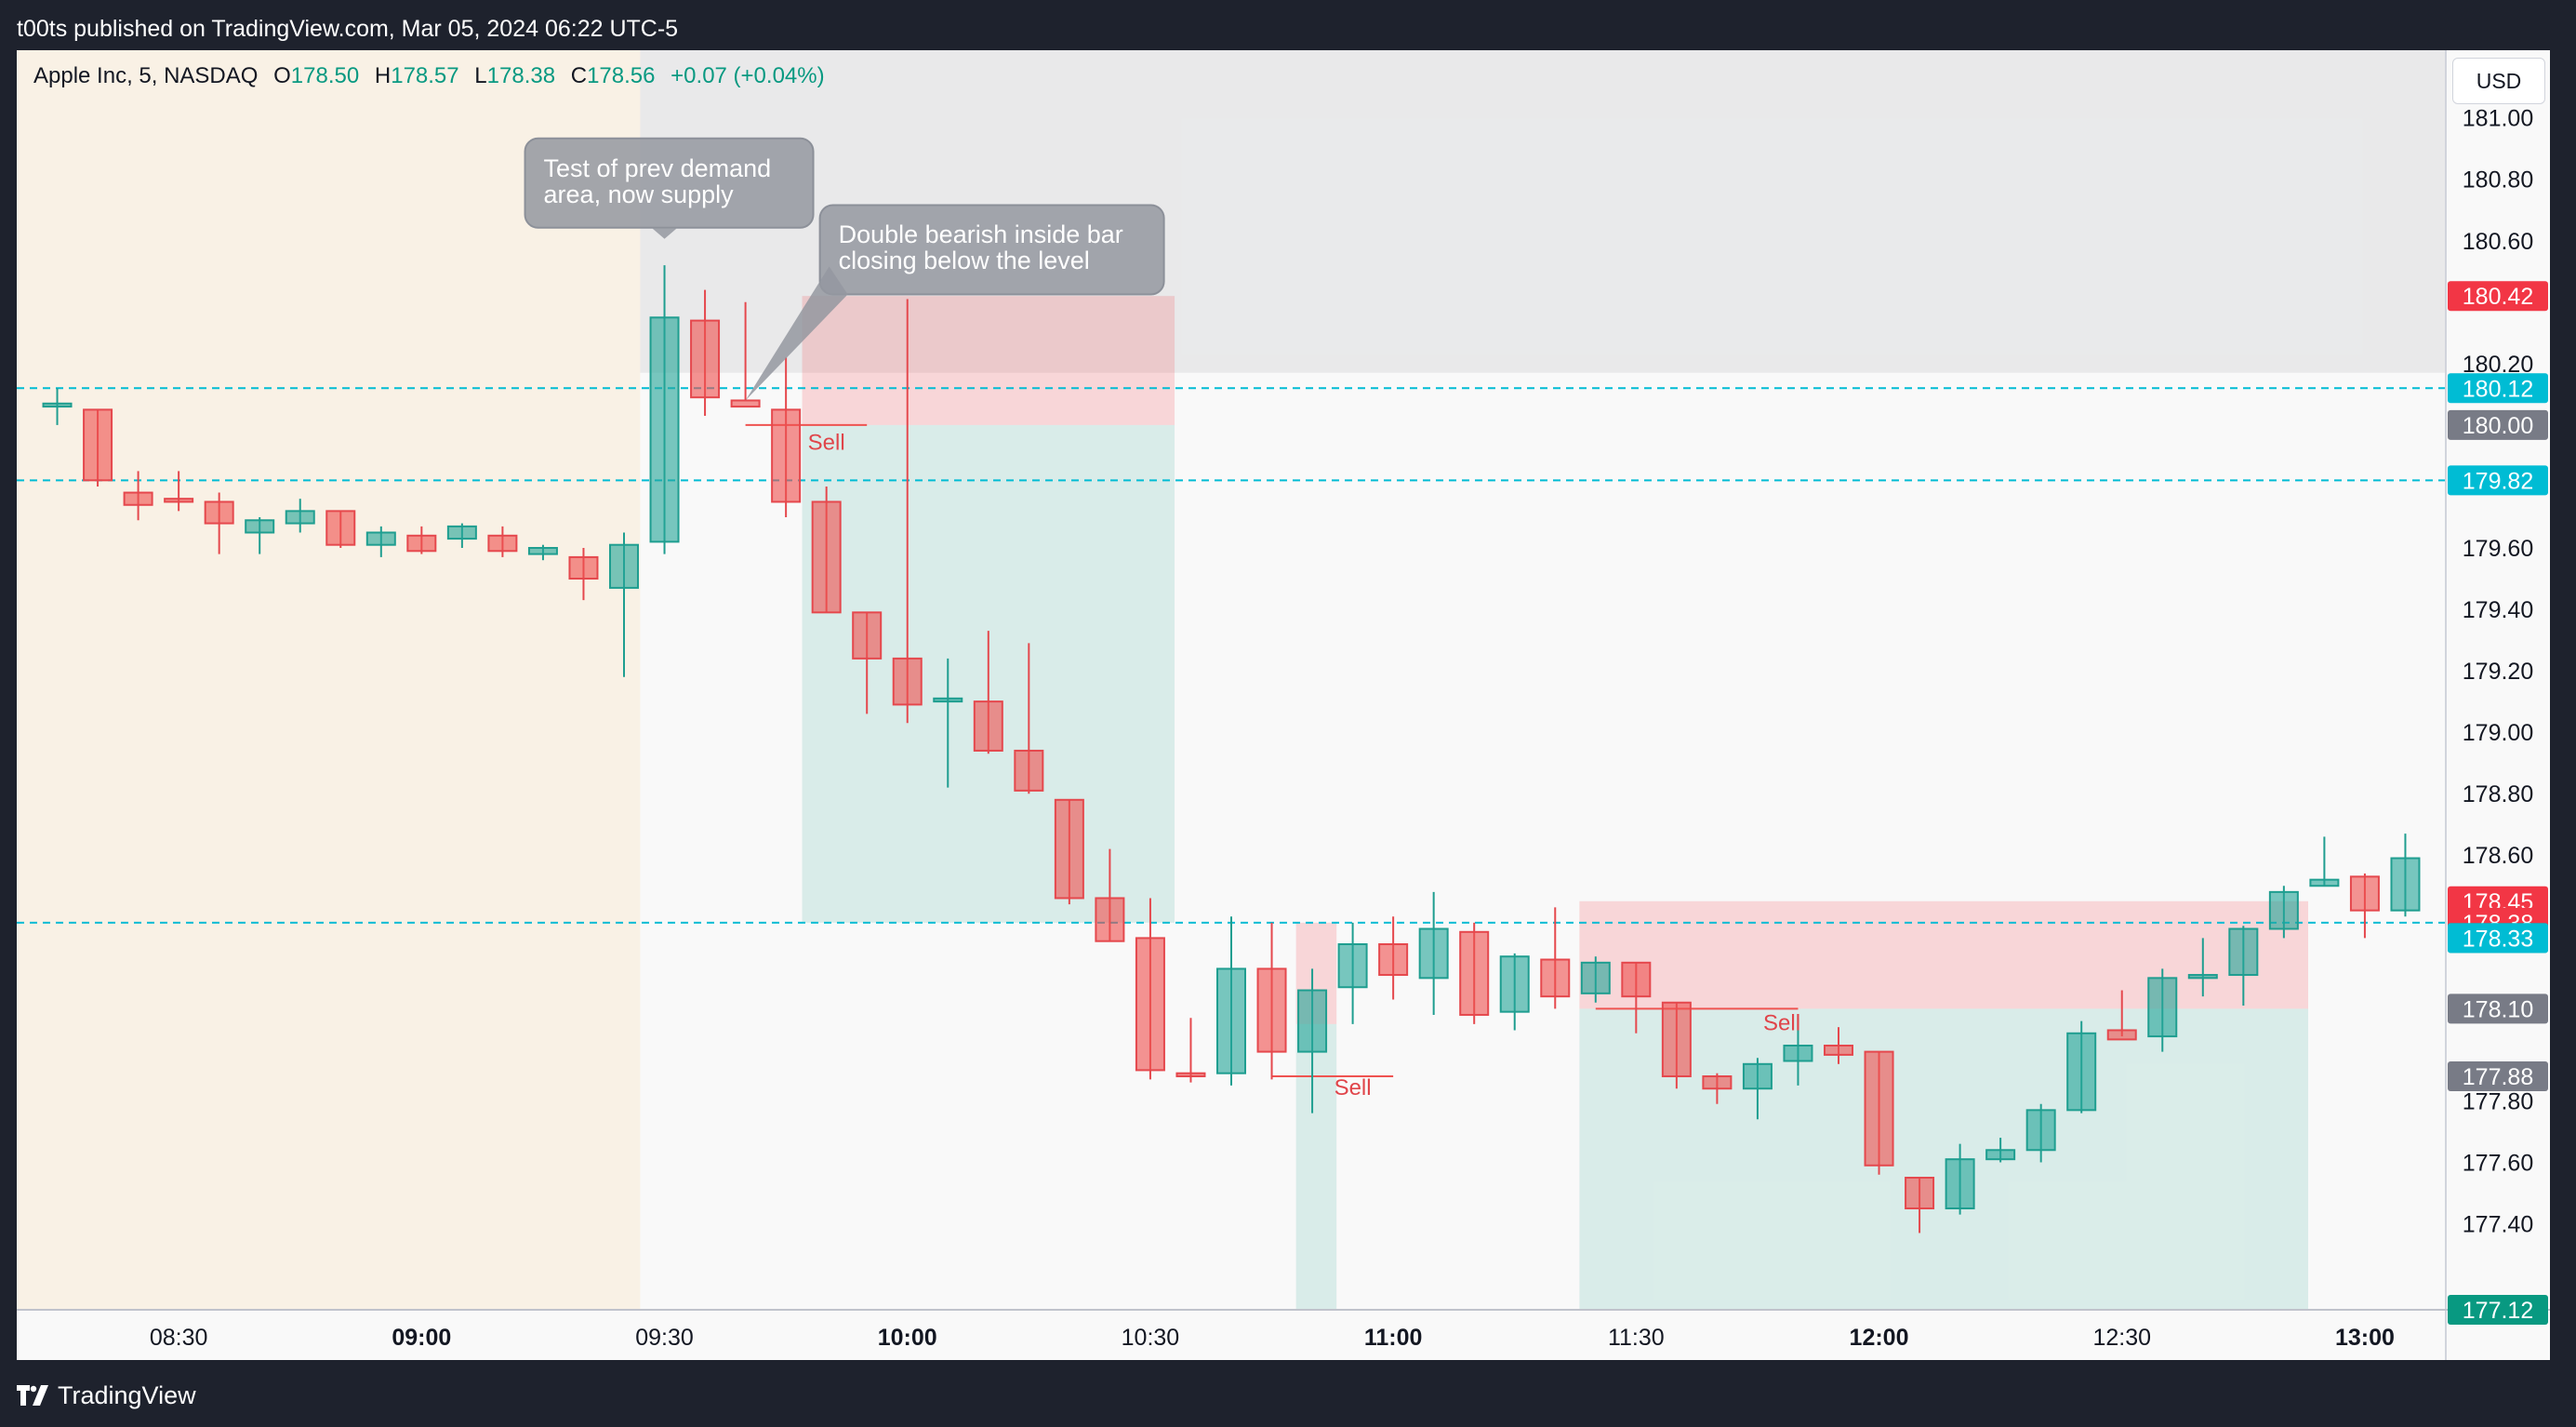  What do you see at coordinates (2498, 672) in the screenshot?
I see `y-tick-179.20: 179.20` at bounding box center [2498, 672].